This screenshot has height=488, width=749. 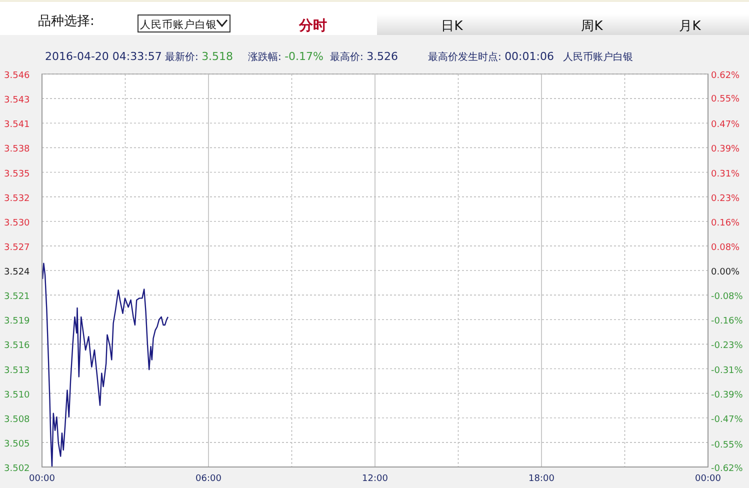 I want to click on y-tick-label: 3.516, so click(x=17, y=346).